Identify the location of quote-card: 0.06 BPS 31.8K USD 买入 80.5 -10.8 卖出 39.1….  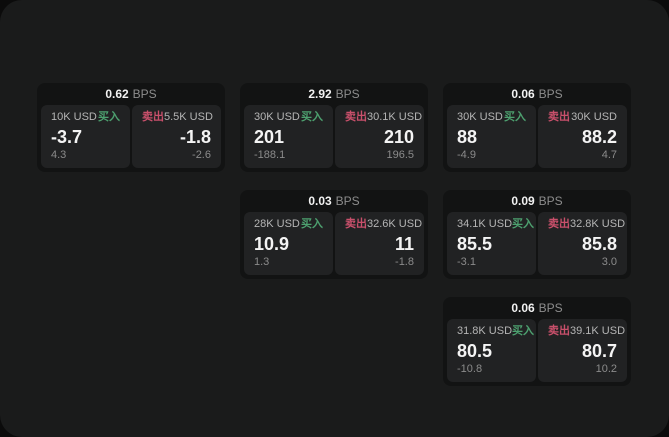
(537, 341).